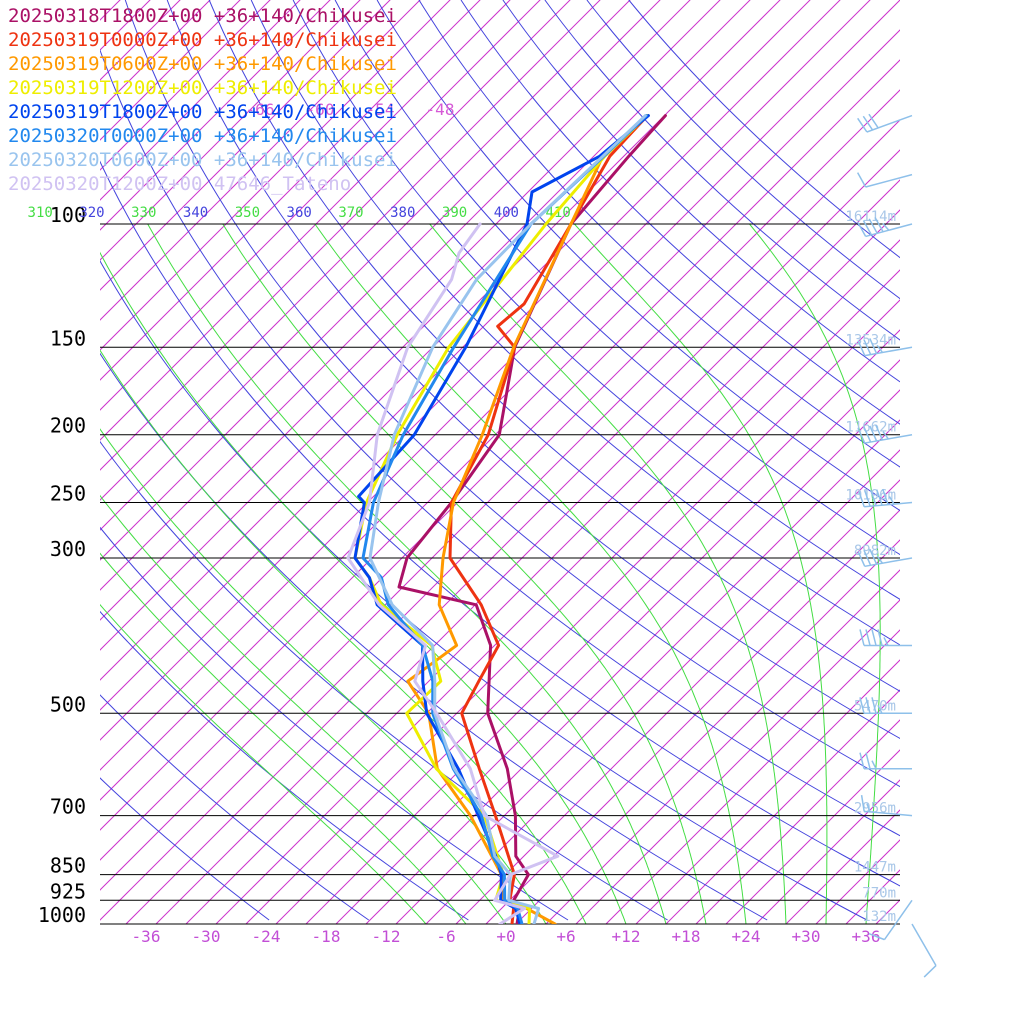  Describe the element at coordinates (146, 936) in the screenshot. I see `temperature-tick-label: -36` at that location.